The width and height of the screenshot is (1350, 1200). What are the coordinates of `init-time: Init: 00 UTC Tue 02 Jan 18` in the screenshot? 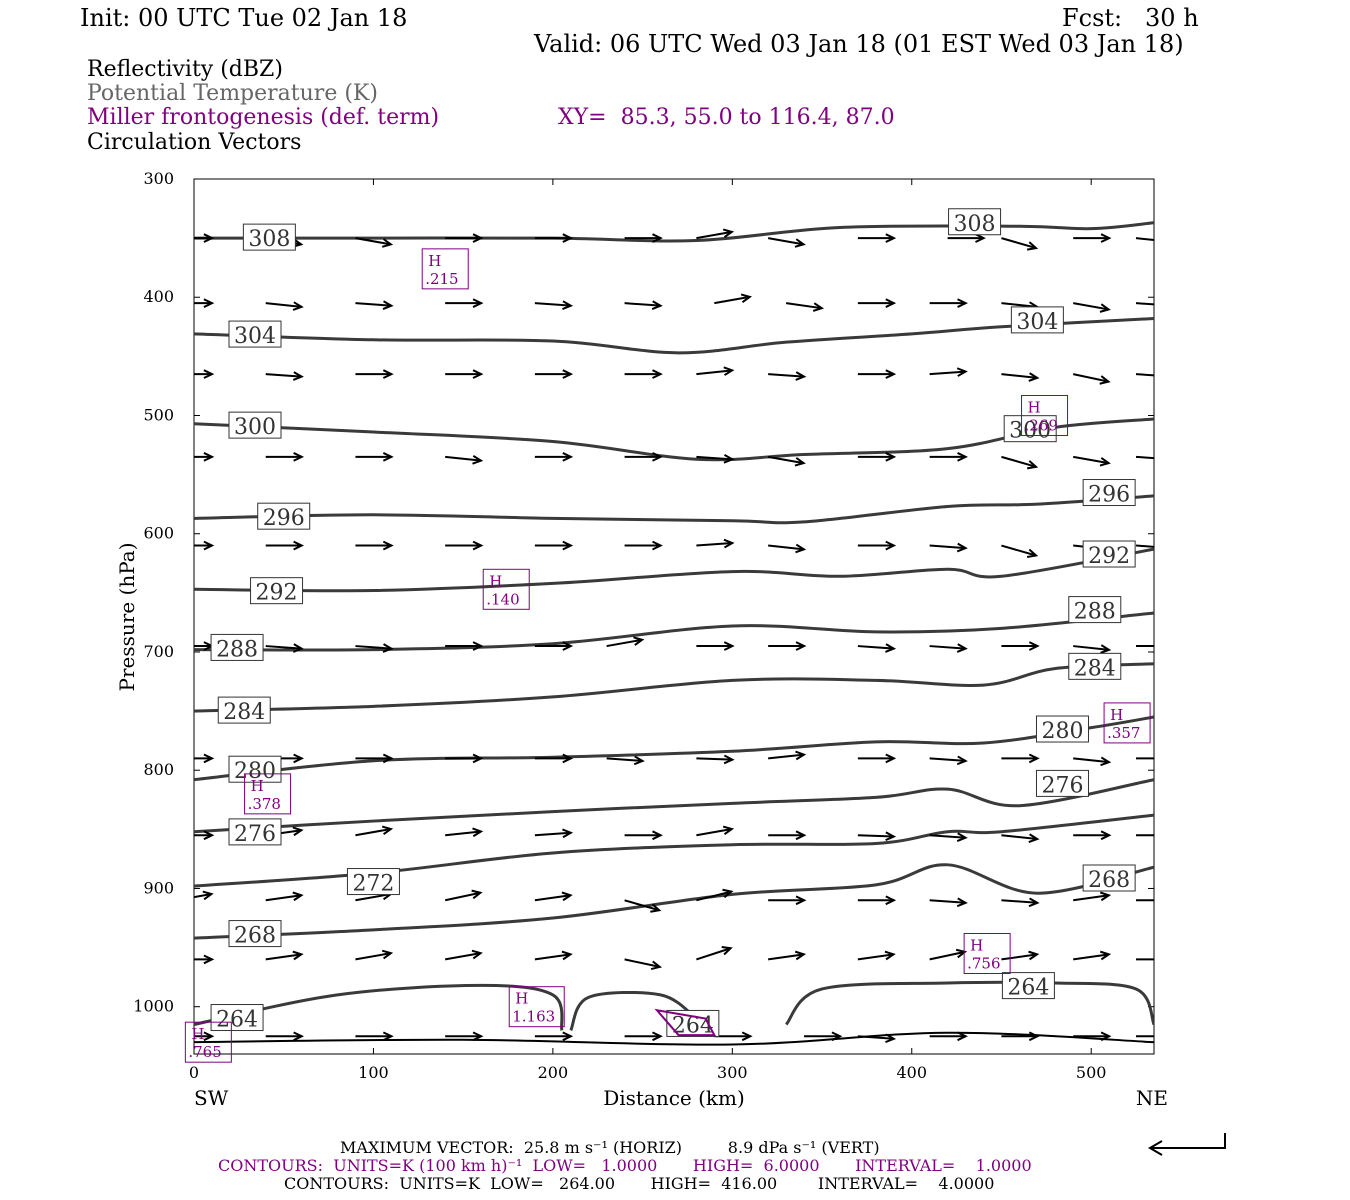 It's located at (244, 18).